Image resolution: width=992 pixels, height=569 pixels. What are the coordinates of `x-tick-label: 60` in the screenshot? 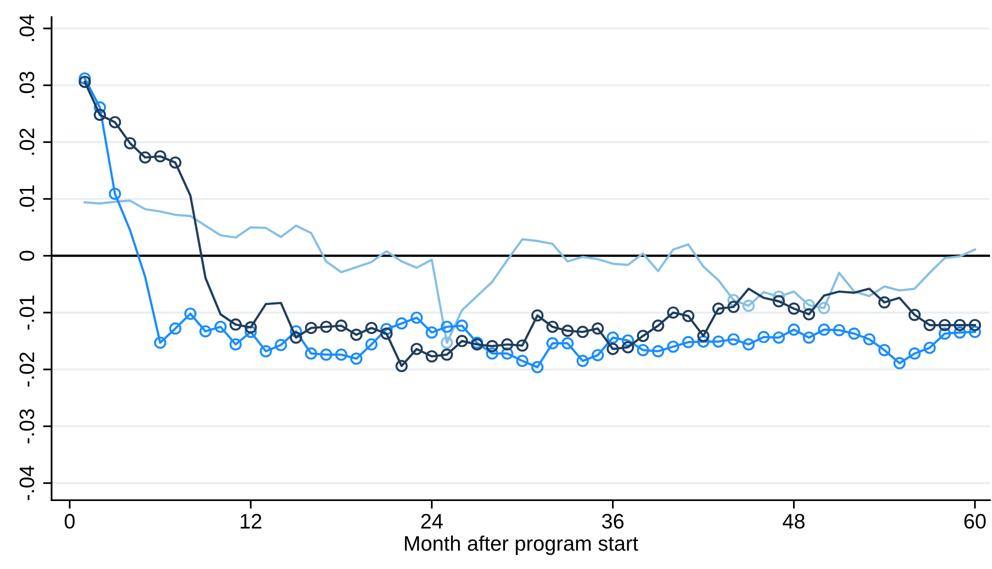 It's located at (975, 521).